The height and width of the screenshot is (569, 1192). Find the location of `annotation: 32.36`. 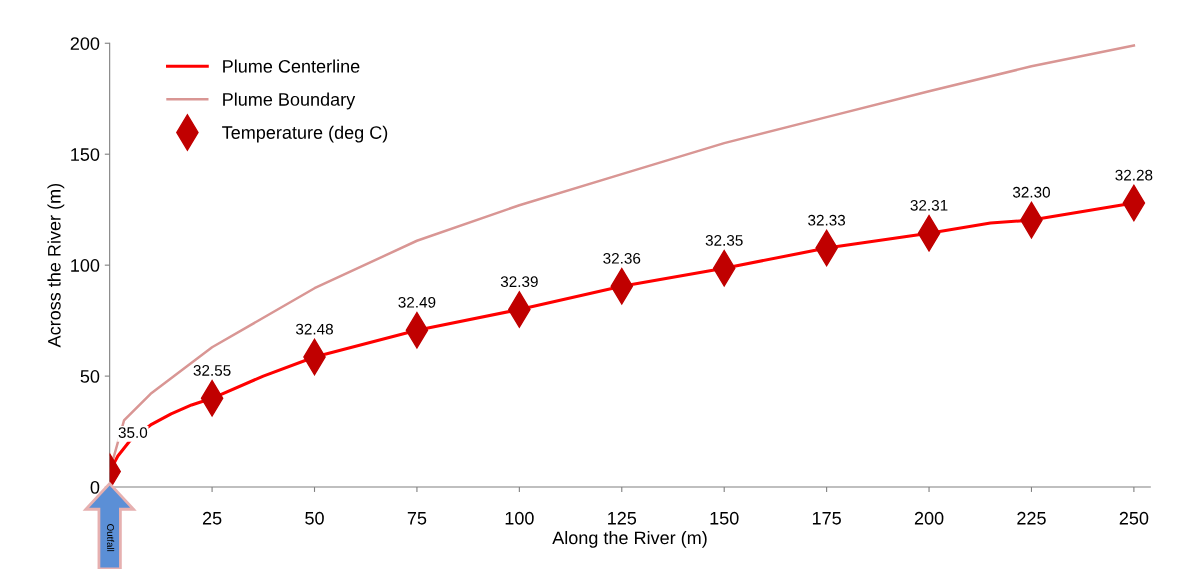

annotation: 32.36 is located at coordinates (622, 258).